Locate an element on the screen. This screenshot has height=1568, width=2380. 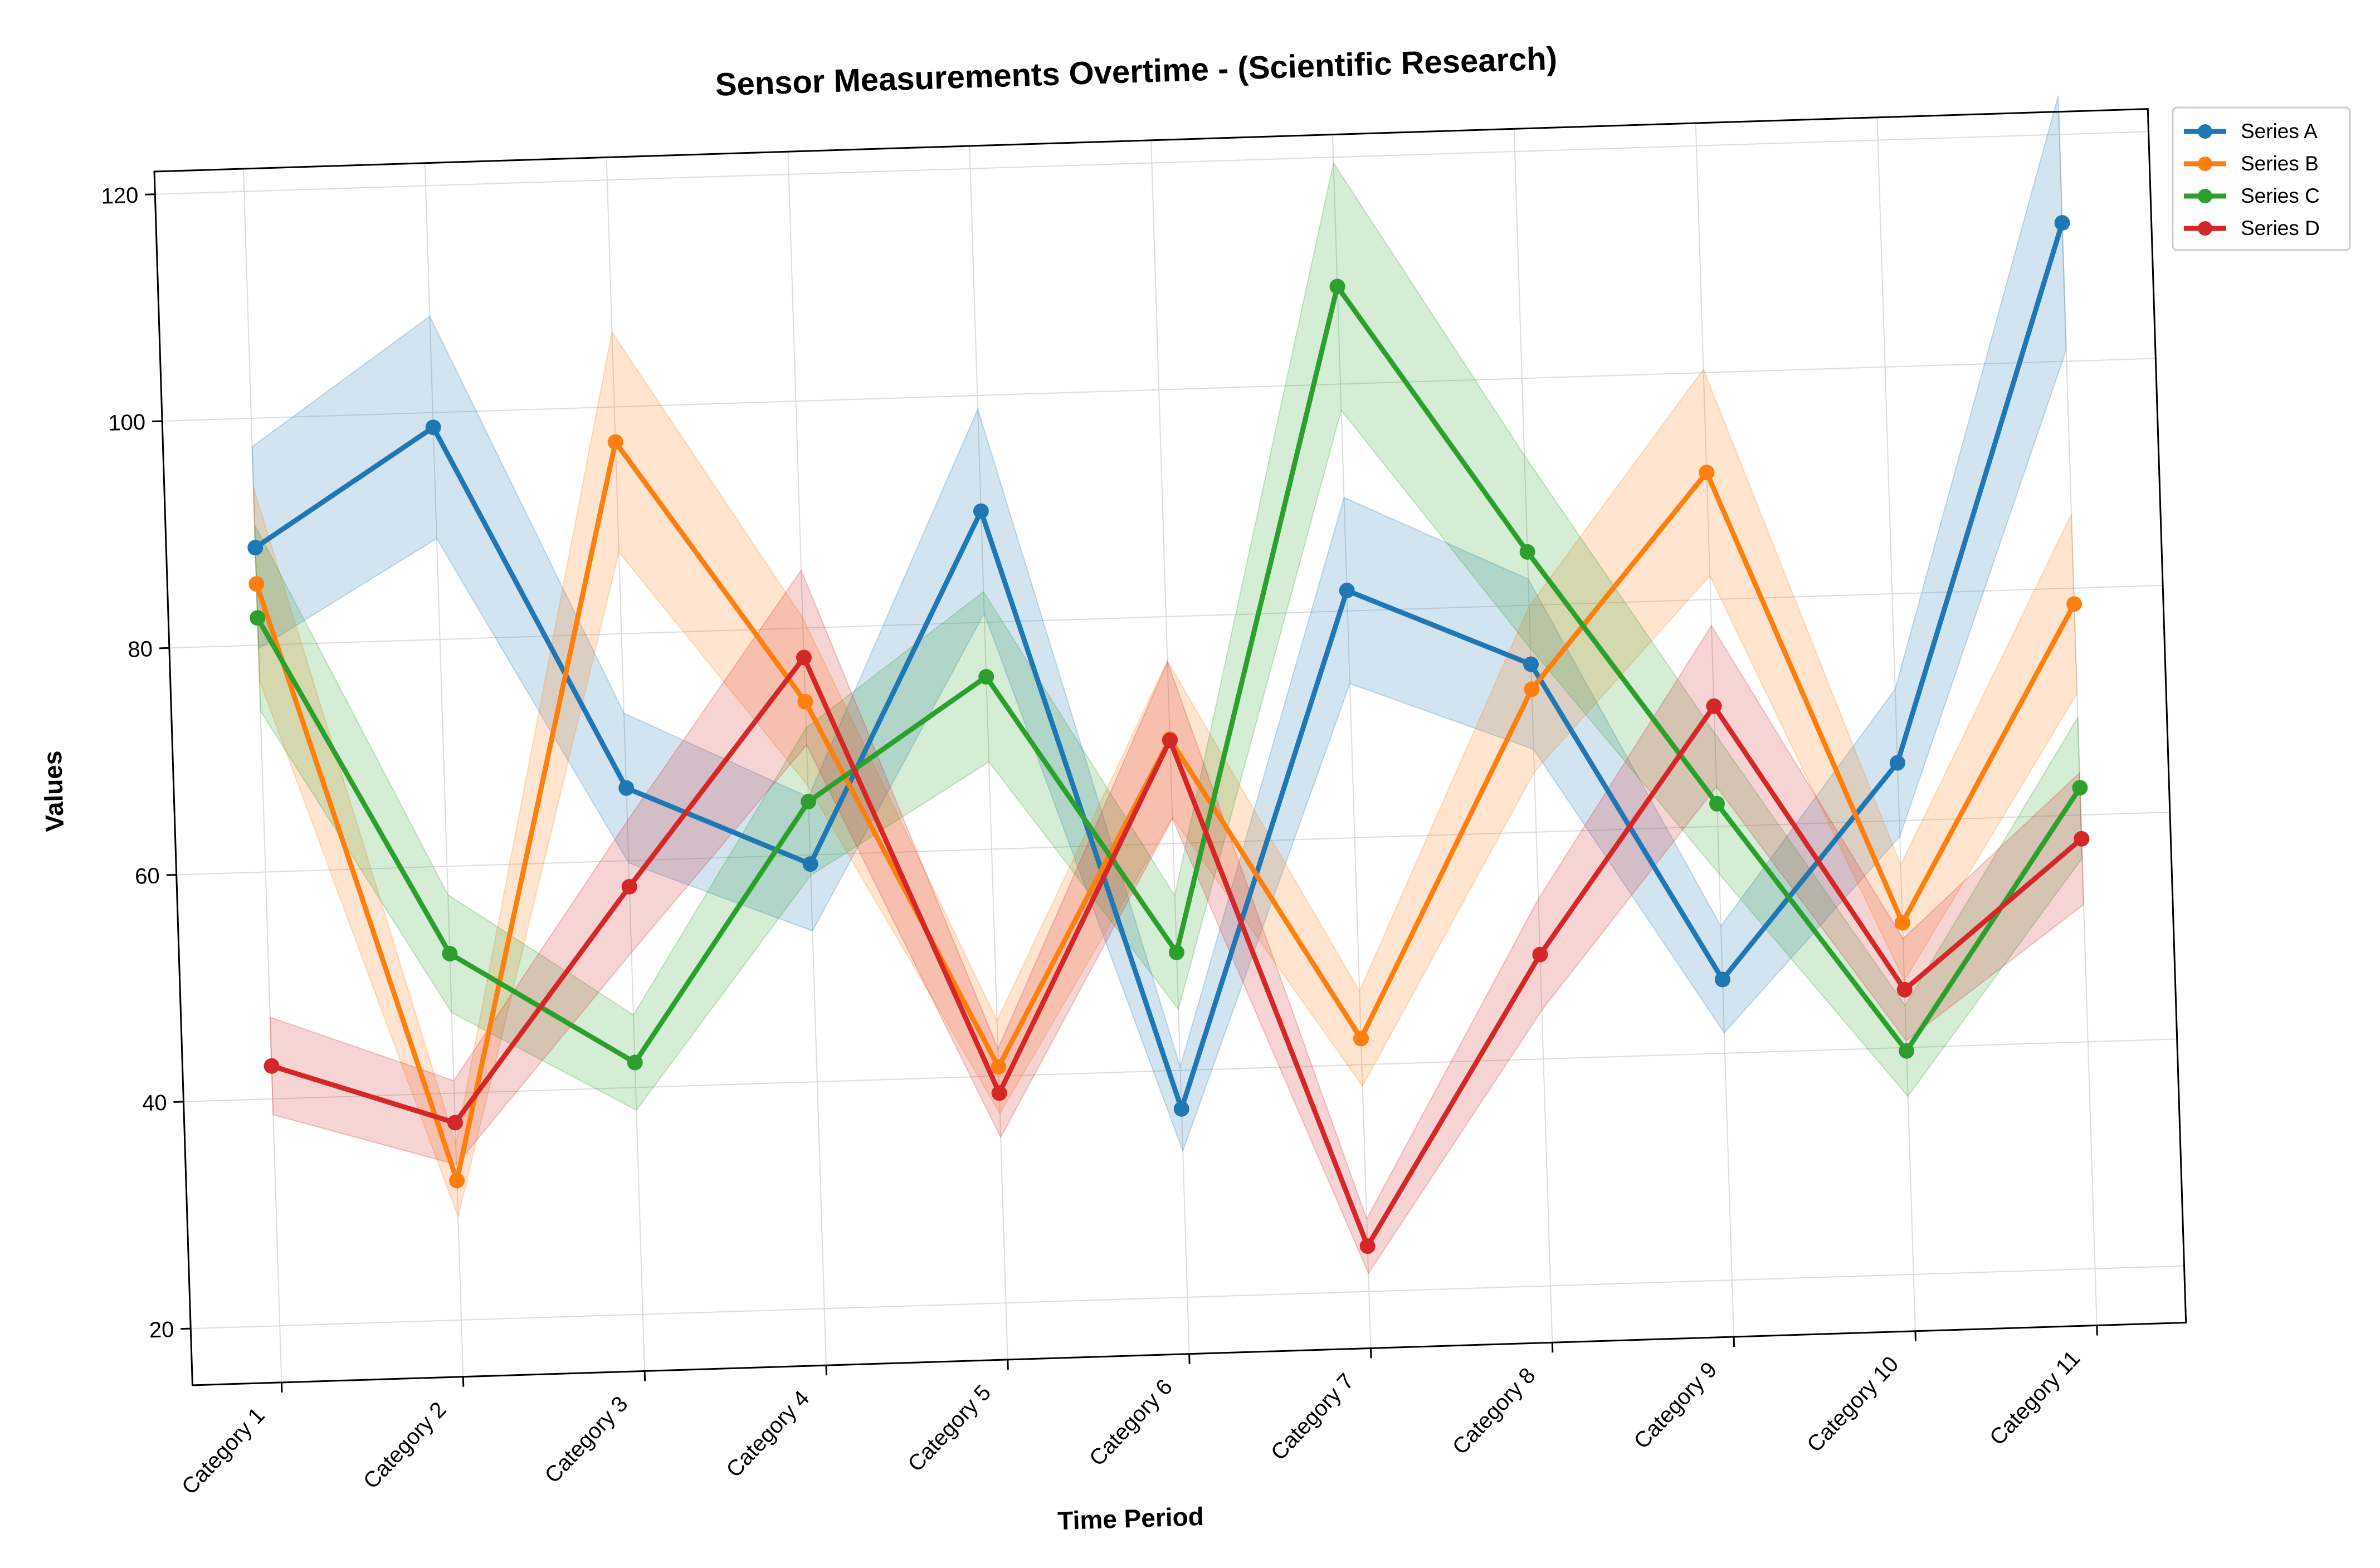
legend-entry-series-a: Series A is located at coordinates (2251, 131).